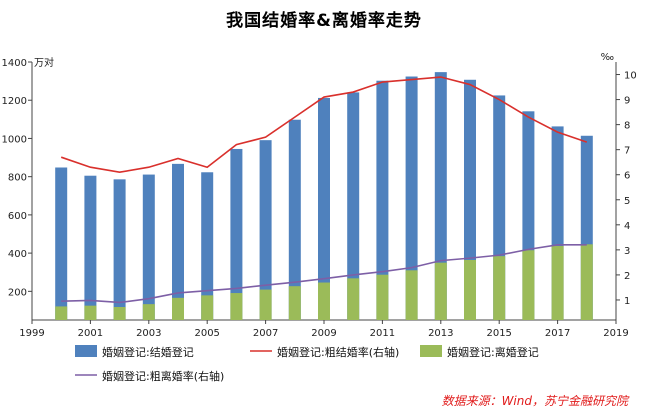 The height and width of the screenshot is (412, 648). Describe the element at coordinates (440, 291) in the screenshot. I see `bar-1-2013` at that location.